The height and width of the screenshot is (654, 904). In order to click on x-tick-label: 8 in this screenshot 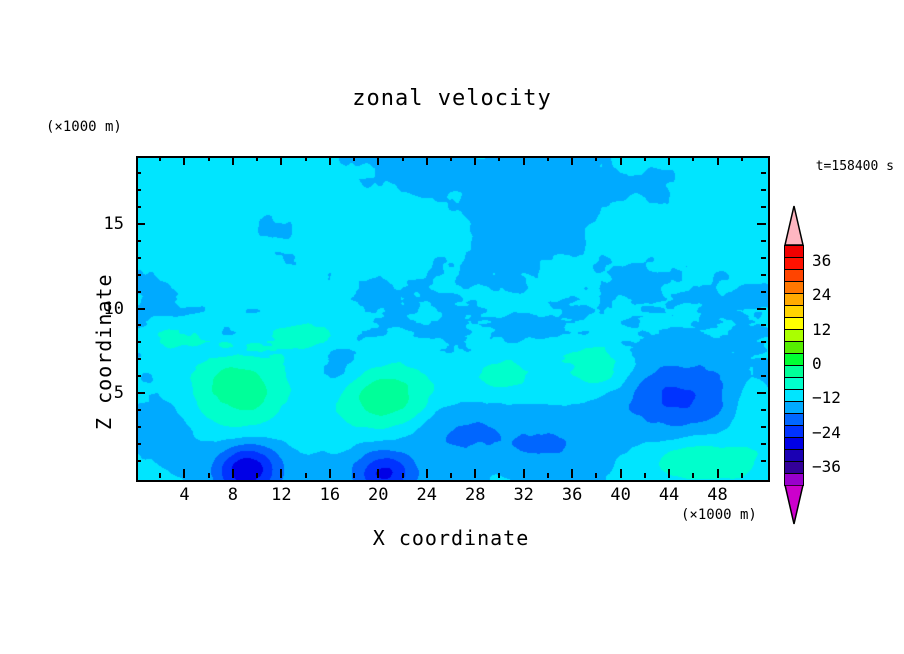, I will do `click(233, 495)`.